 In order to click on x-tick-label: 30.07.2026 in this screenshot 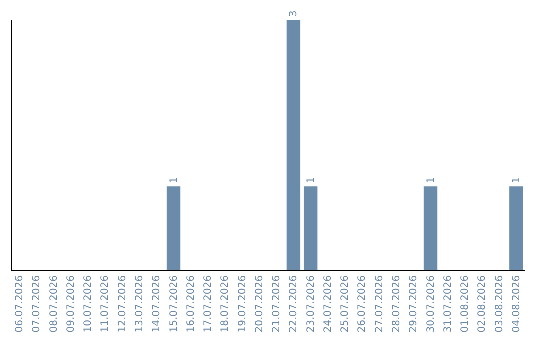, I will do `click(431, 304)`.